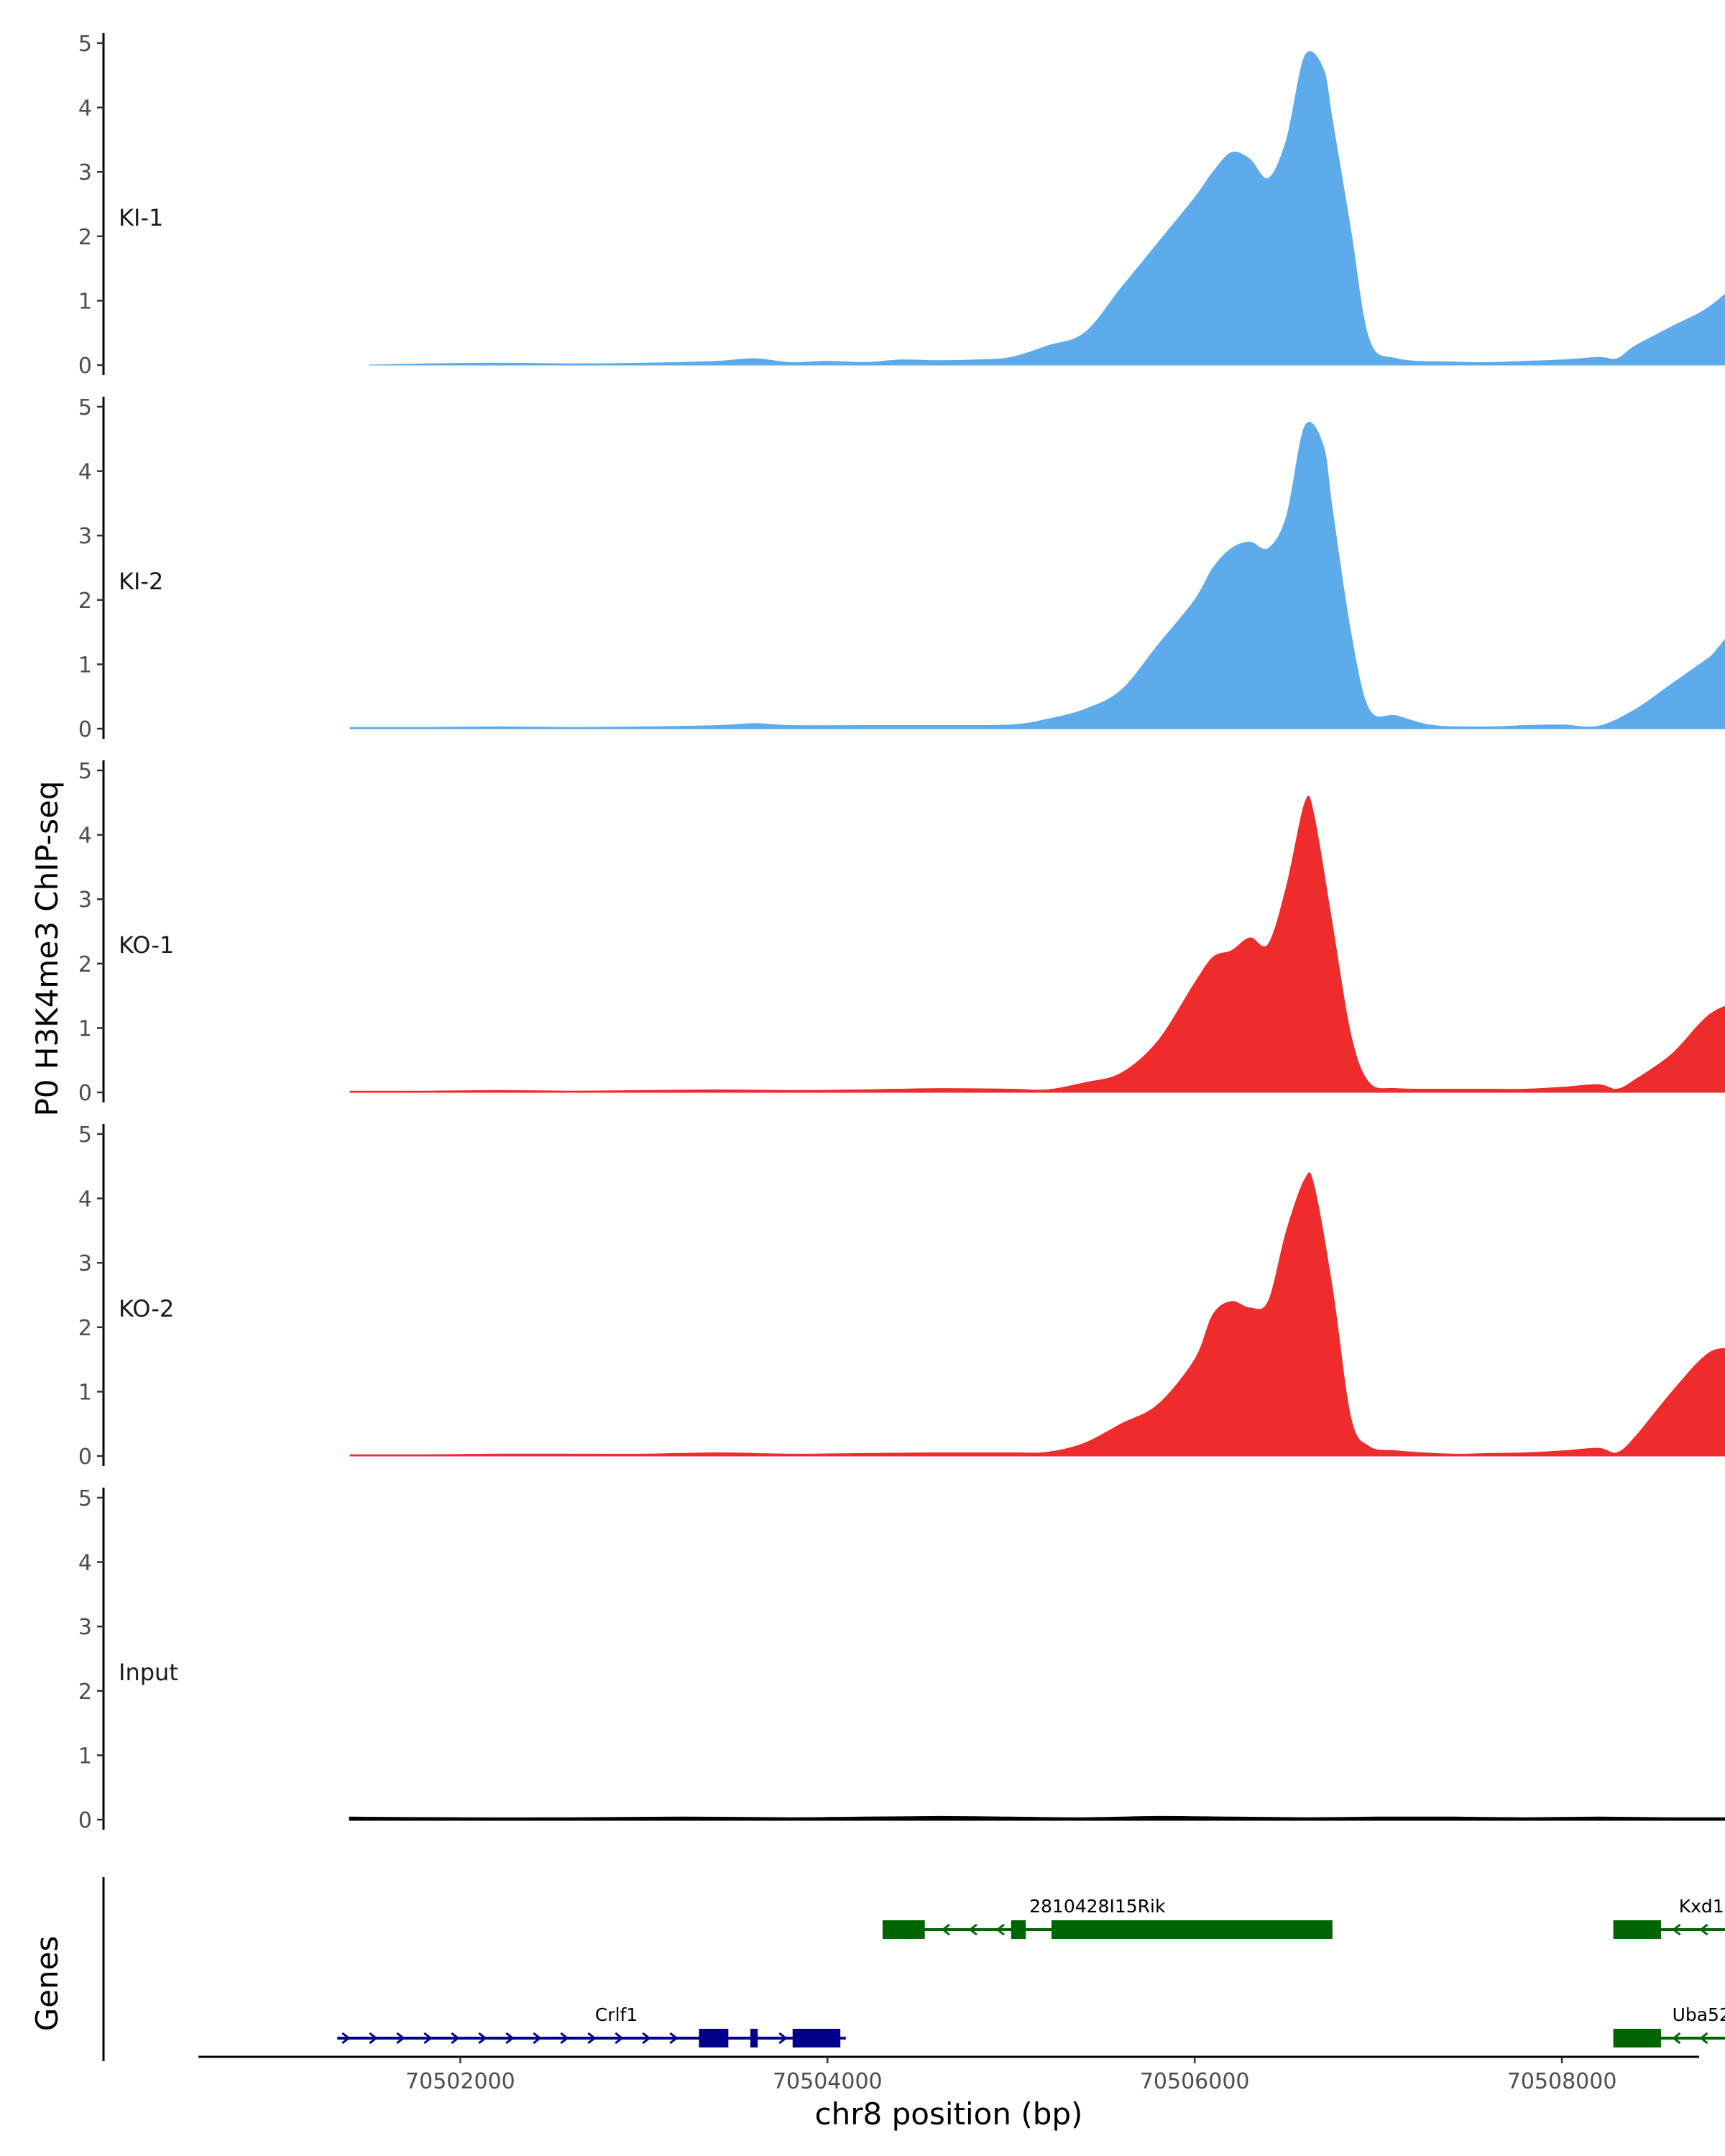 The height and width of the screenshot is (2156, 1725). Describe the element at coordinates (616, 2014) in the screenshot. I see `gene-label: Crlf1` at that location.